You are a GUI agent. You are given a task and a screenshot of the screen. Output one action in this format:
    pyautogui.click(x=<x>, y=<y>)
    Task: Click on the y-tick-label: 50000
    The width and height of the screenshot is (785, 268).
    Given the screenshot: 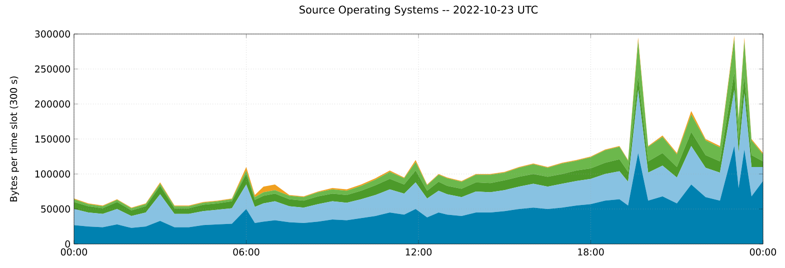 What is the action you would take?
    pyautogui.click(x=55, y=209)
    